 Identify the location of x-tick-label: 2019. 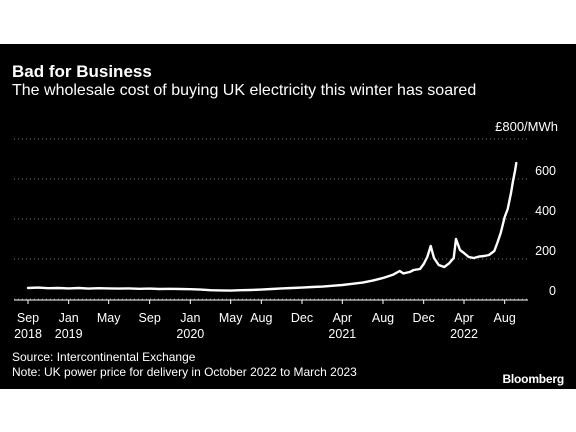
(69, 334).